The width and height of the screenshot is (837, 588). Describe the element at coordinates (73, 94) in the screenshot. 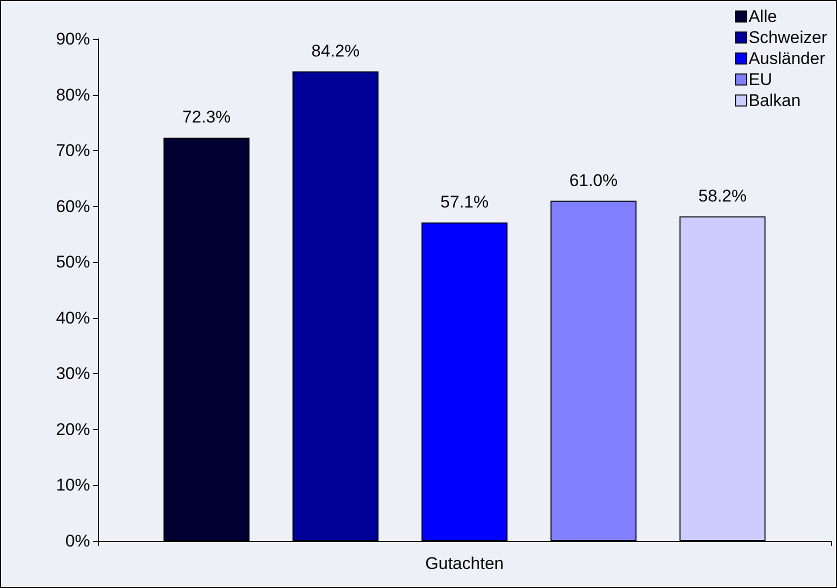

I see `y-tick-label: 80%` at that location.